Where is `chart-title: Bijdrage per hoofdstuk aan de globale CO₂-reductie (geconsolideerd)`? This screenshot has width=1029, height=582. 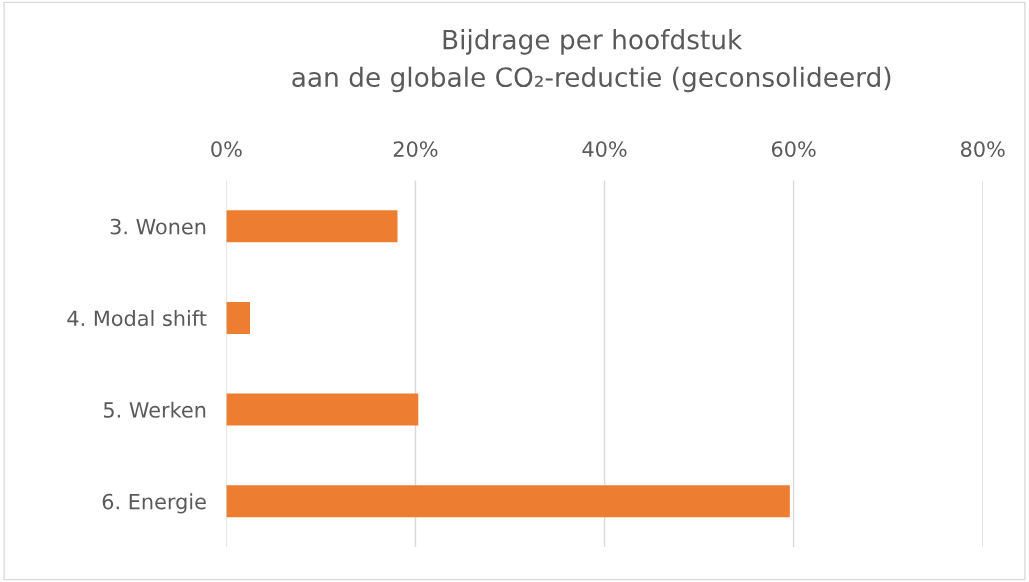 chart-title: Bijdrage per hoofdstuk aan de globale CO₂-reductie (geconsolideerd) is located at coordinates (591, 61).